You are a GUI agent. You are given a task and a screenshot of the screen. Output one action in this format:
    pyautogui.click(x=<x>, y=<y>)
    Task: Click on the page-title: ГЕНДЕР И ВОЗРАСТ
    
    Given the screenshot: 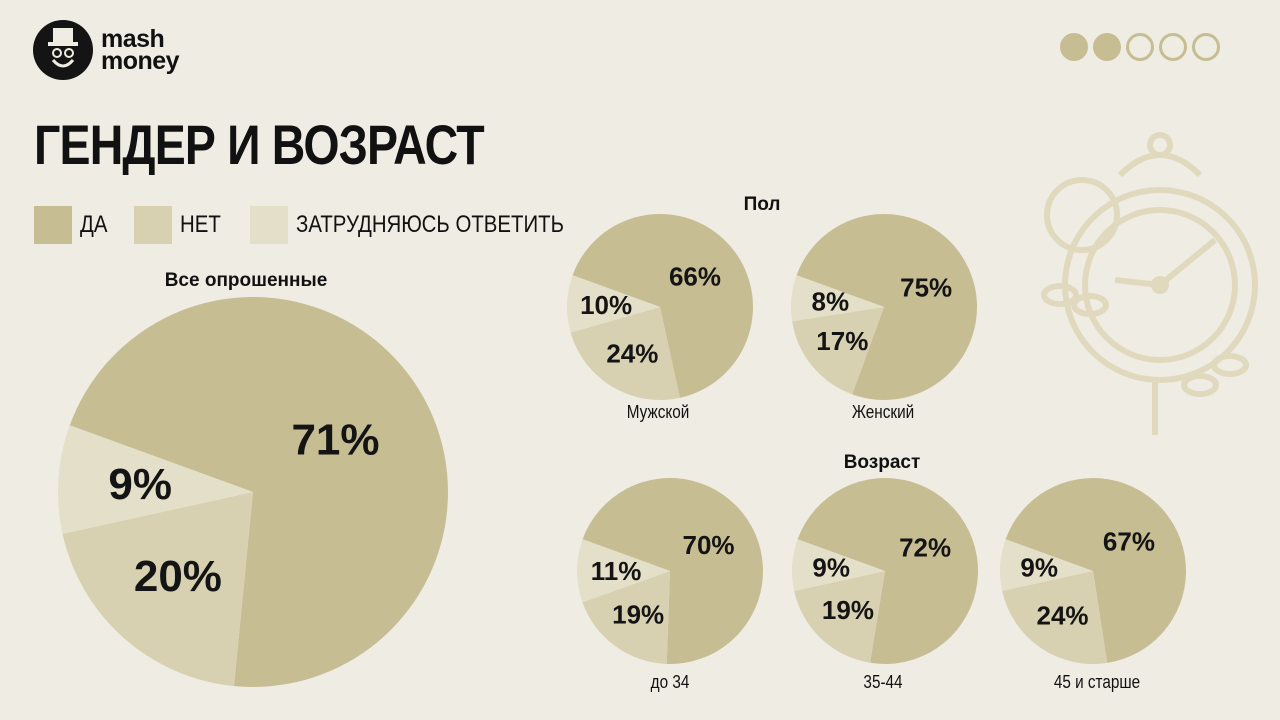 What is the action you would take?
    pyautogui.click(x=259, y=144)
    